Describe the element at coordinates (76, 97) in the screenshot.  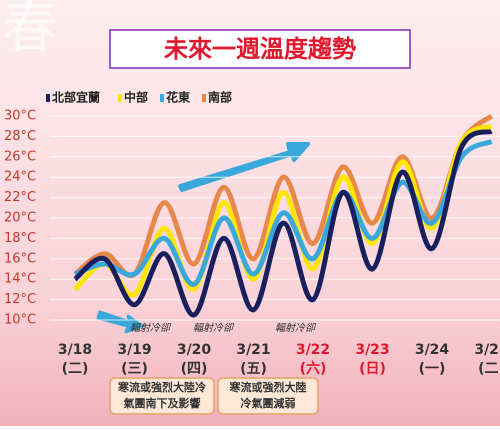
I see `legend-label: 北部宜蘭` at that location.